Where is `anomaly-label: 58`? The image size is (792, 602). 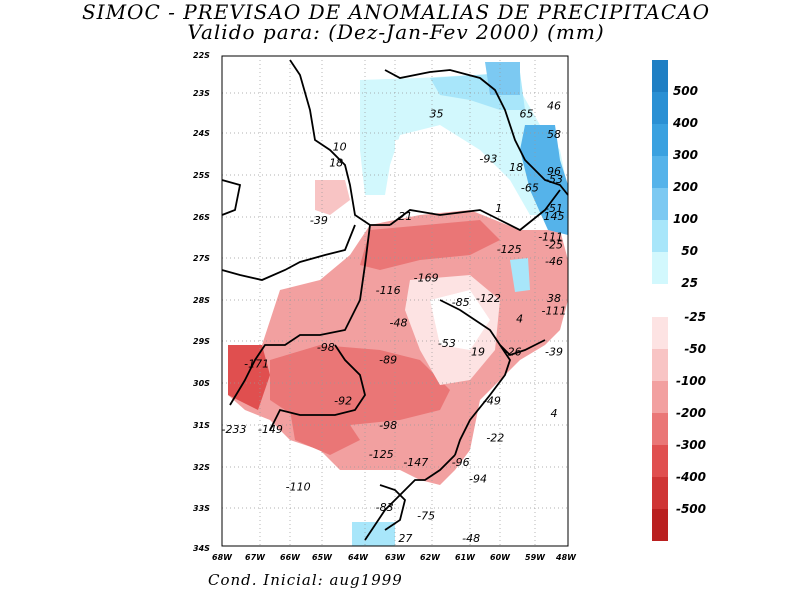 anomaly-label: 58 is located at coordinates (554, 134).